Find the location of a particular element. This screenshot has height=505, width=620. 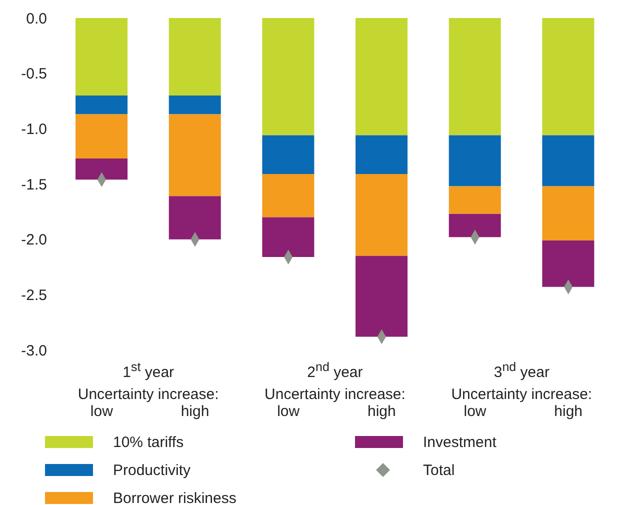

y-tick-label: -2.5 is located at coordinates (34, 295).